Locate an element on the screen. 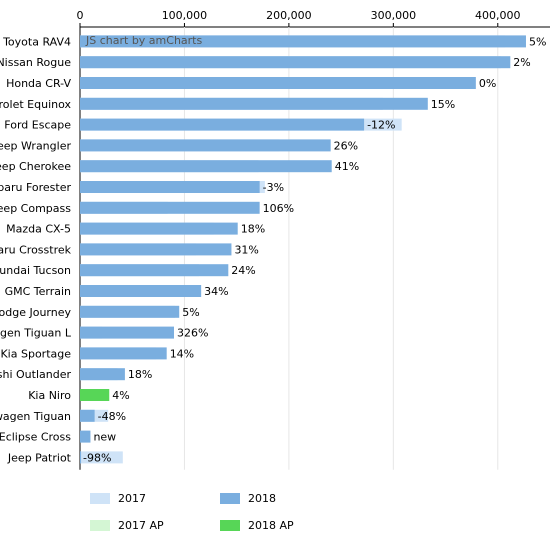 This screenshot has height=550, width=550. x-tick-label: 100,000 is located at coordinates (185, 15).